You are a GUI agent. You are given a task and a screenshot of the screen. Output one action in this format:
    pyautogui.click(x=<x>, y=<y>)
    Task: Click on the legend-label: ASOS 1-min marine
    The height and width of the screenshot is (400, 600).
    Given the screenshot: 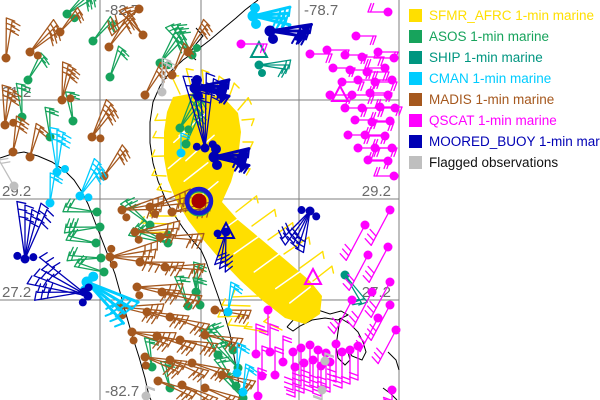 What is the action you would take?
    pyautogui.click(x=489, y=36)
    